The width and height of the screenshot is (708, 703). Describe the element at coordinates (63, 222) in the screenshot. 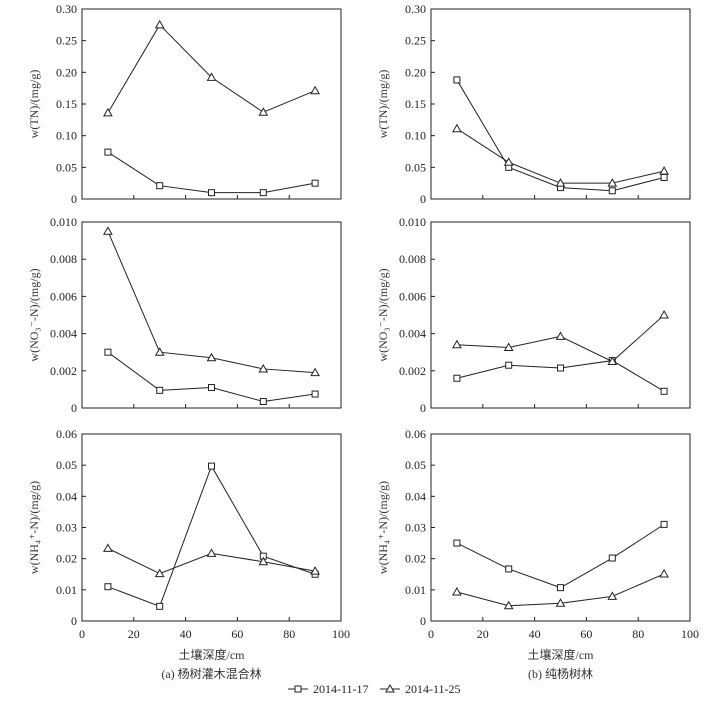

I see `y-tick-label: 0.010` at that location.